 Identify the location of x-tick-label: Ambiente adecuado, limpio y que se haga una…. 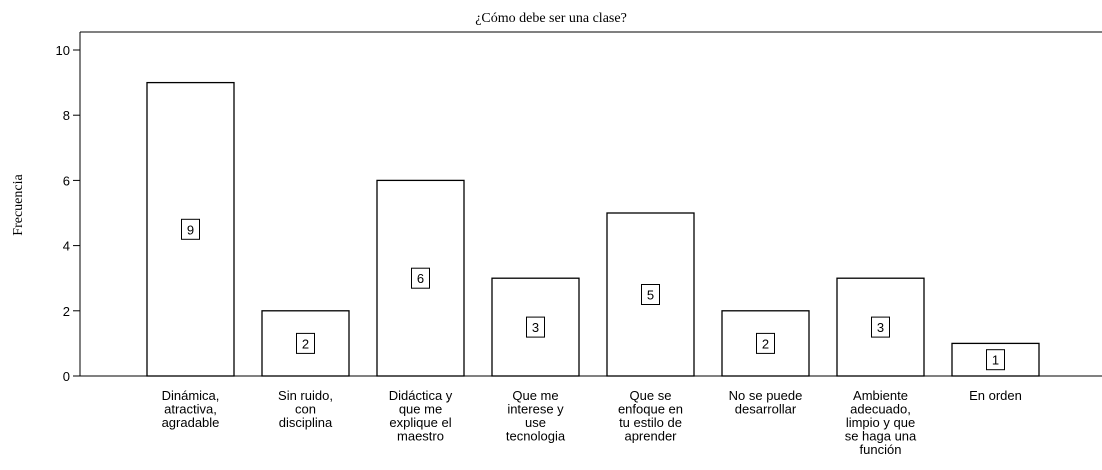
(881, 422).